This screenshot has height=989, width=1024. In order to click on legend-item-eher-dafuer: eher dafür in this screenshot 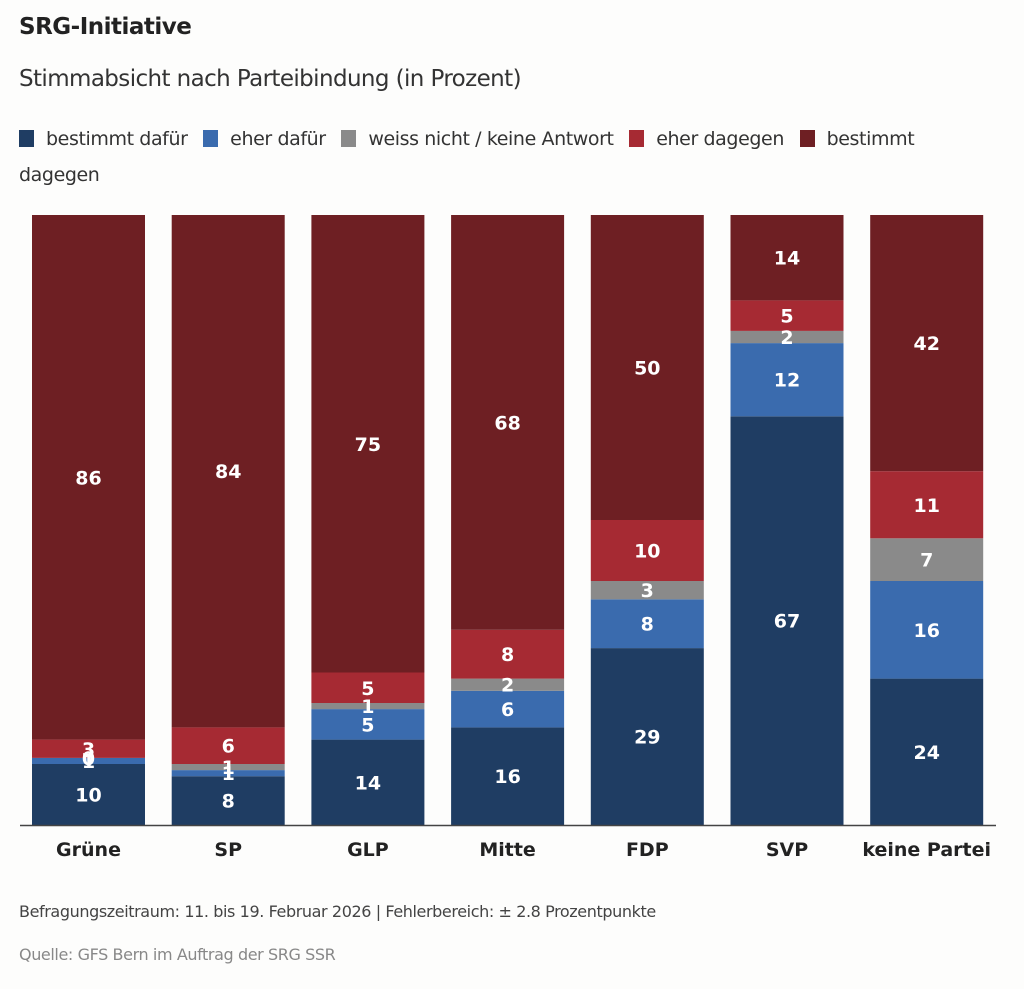, I will do `click(264, 139)`.